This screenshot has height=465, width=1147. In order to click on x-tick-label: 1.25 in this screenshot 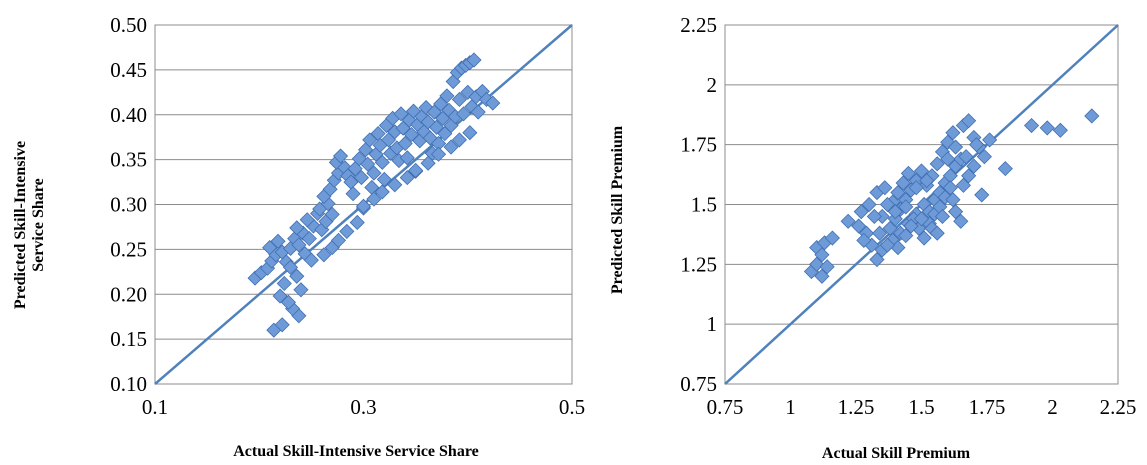, I will do `click(856, 407)`.